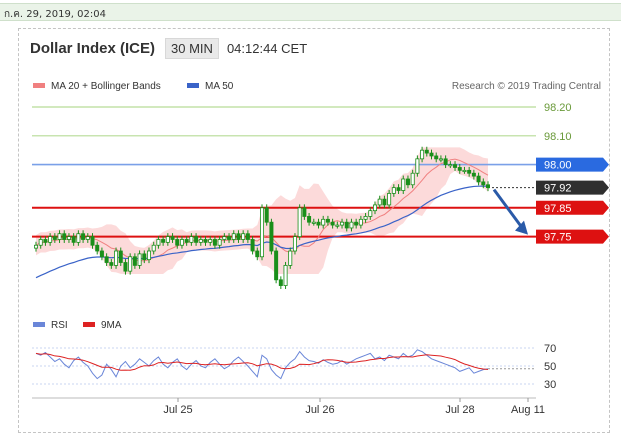 The image size is (621, 445). Describe the element at coordinates (193, 85) in the screenshot. I see `ma50-legend-swatch` at that location.